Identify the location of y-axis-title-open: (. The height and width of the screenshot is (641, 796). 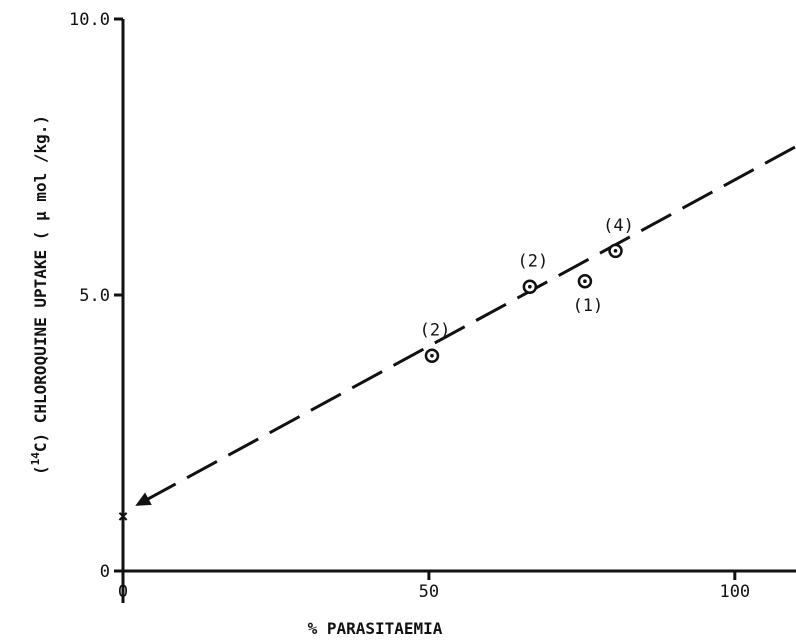
(40, 470).